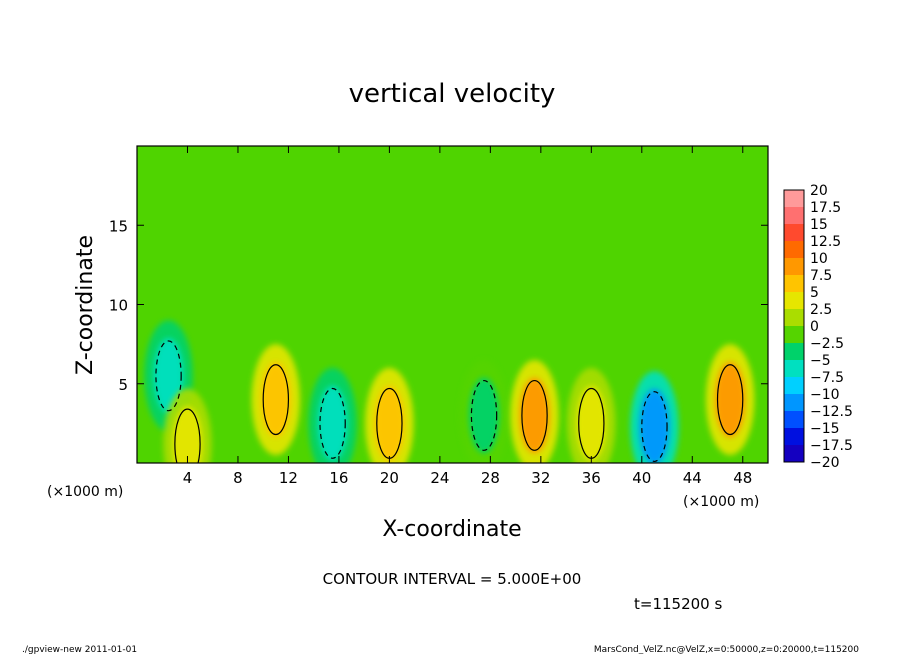 The image size is (904, 654). I want to click on y-tick-label: 5, so click(123, 385).